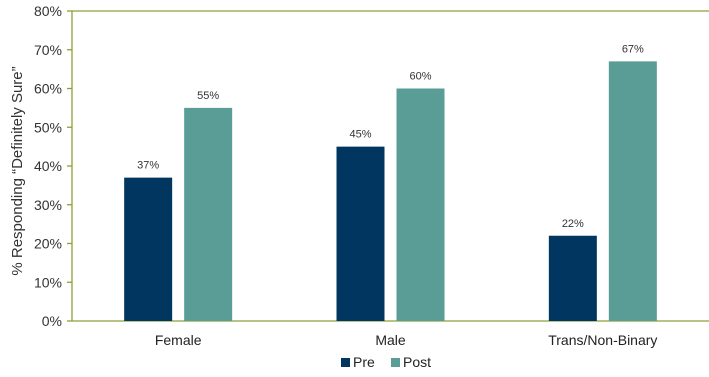 The height and width of the screenshot is (377, 709). Describe the element at coordinates (208, 96) in the screenshot. I see `data-label: 55%` at that location.